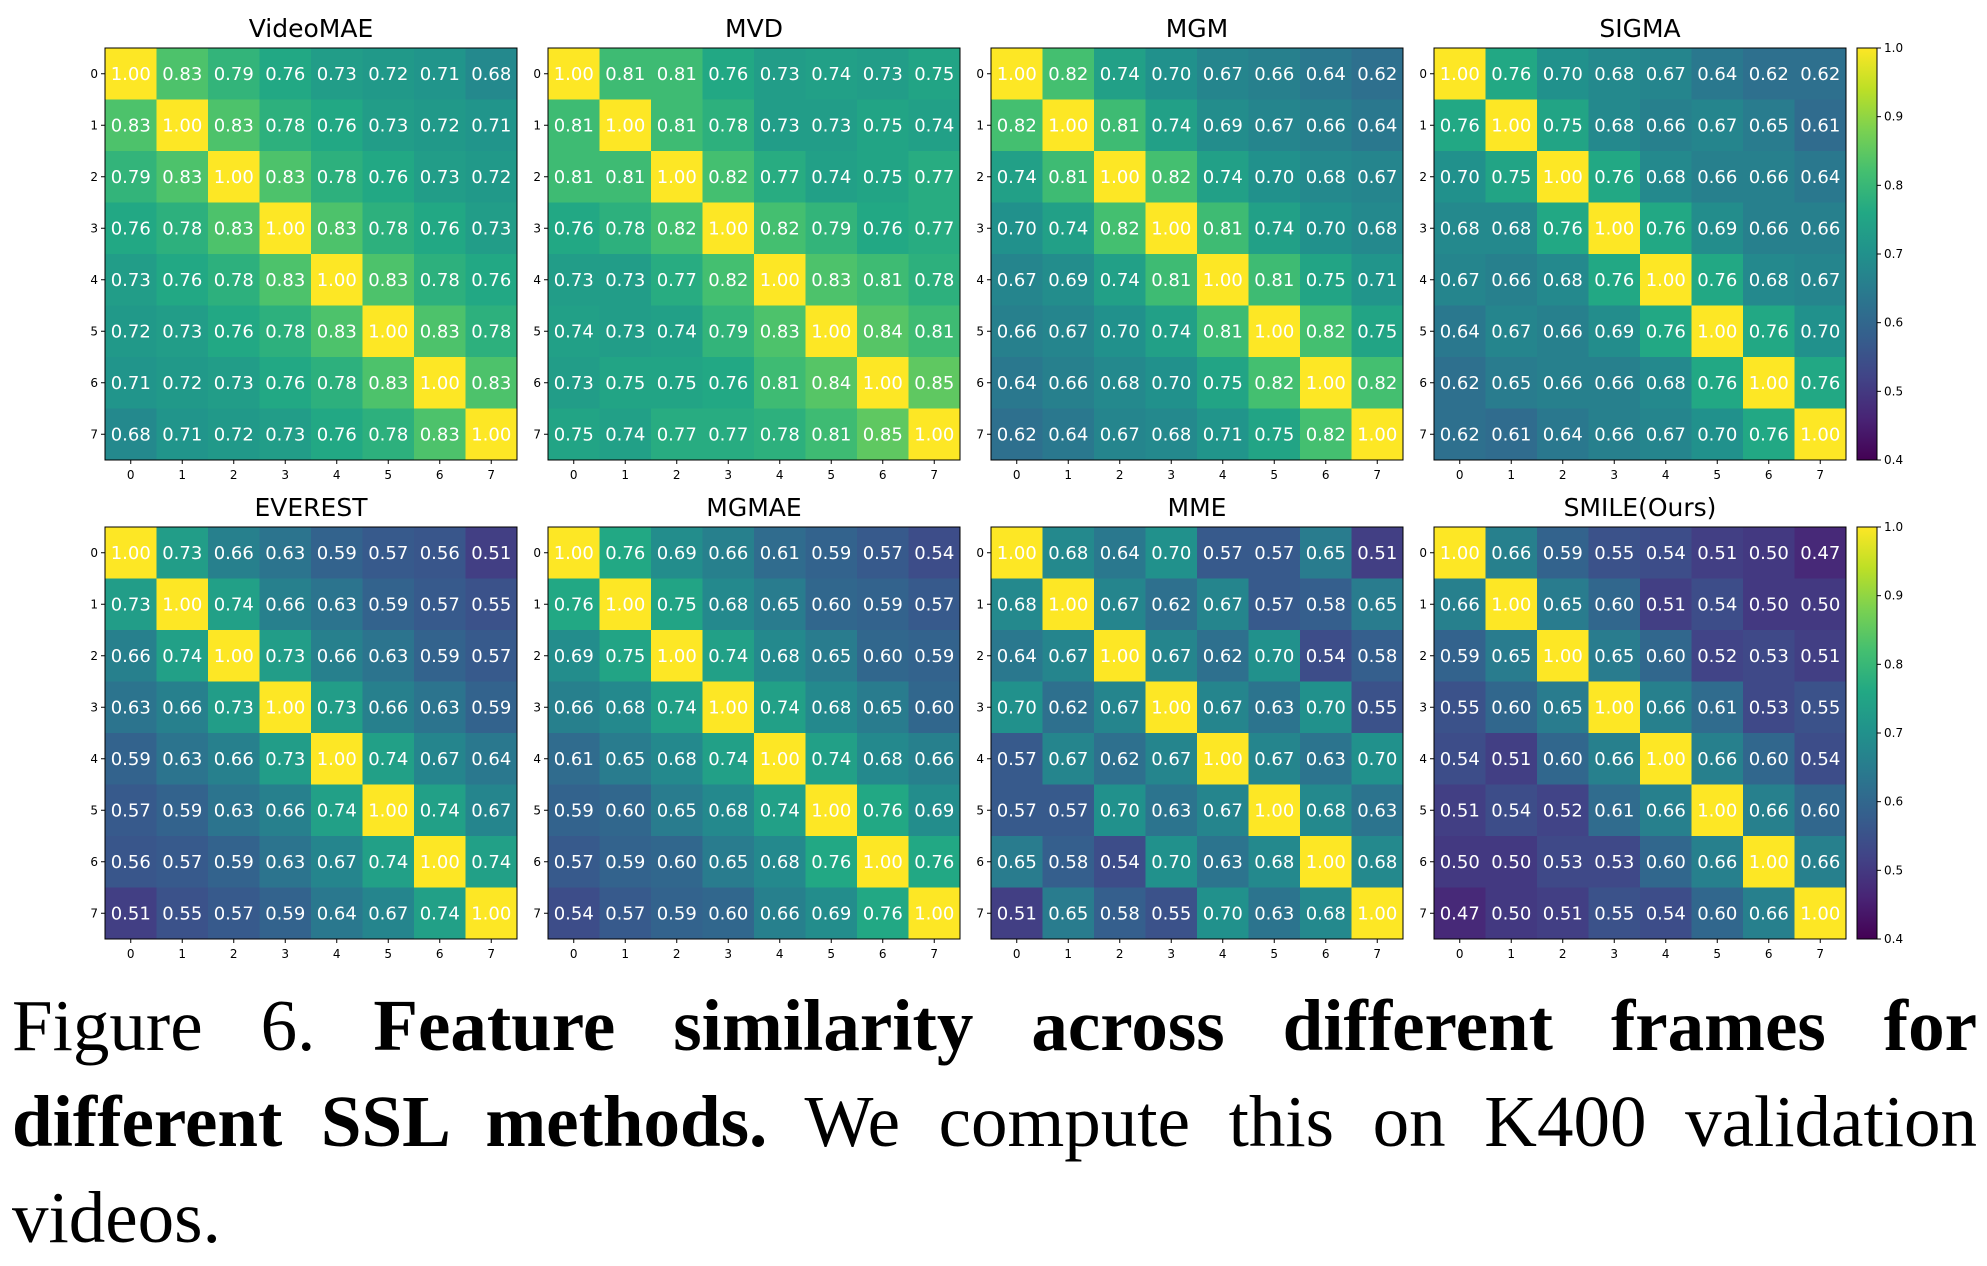 The width and height of the screenshot is (1987, 1266). What do you see at coordinates (1893, 323) in the screenshot?
I see `colorbar-tick-label: 0.6` at bounding box center [1893, 323].